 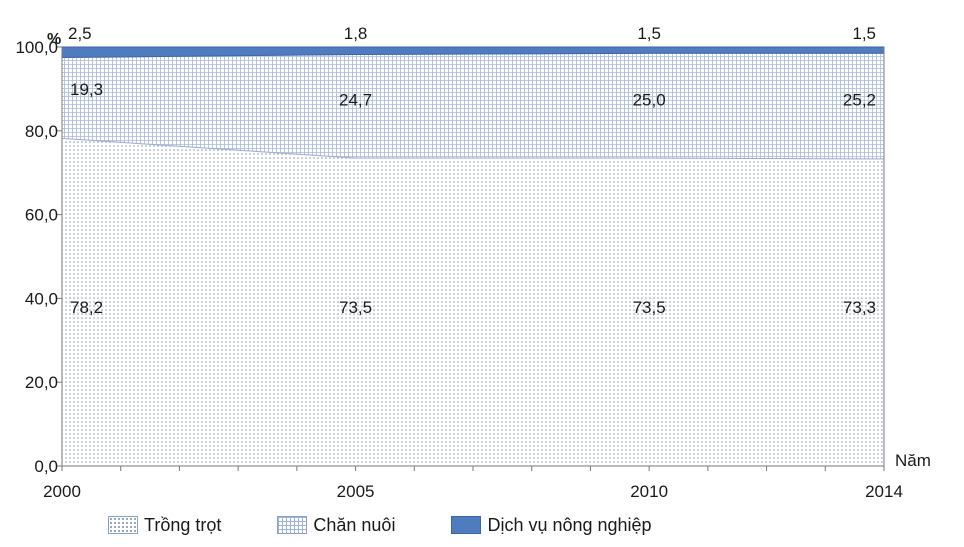 I want to click on y-tick-label: 100,0, so click(x=36, y=47).